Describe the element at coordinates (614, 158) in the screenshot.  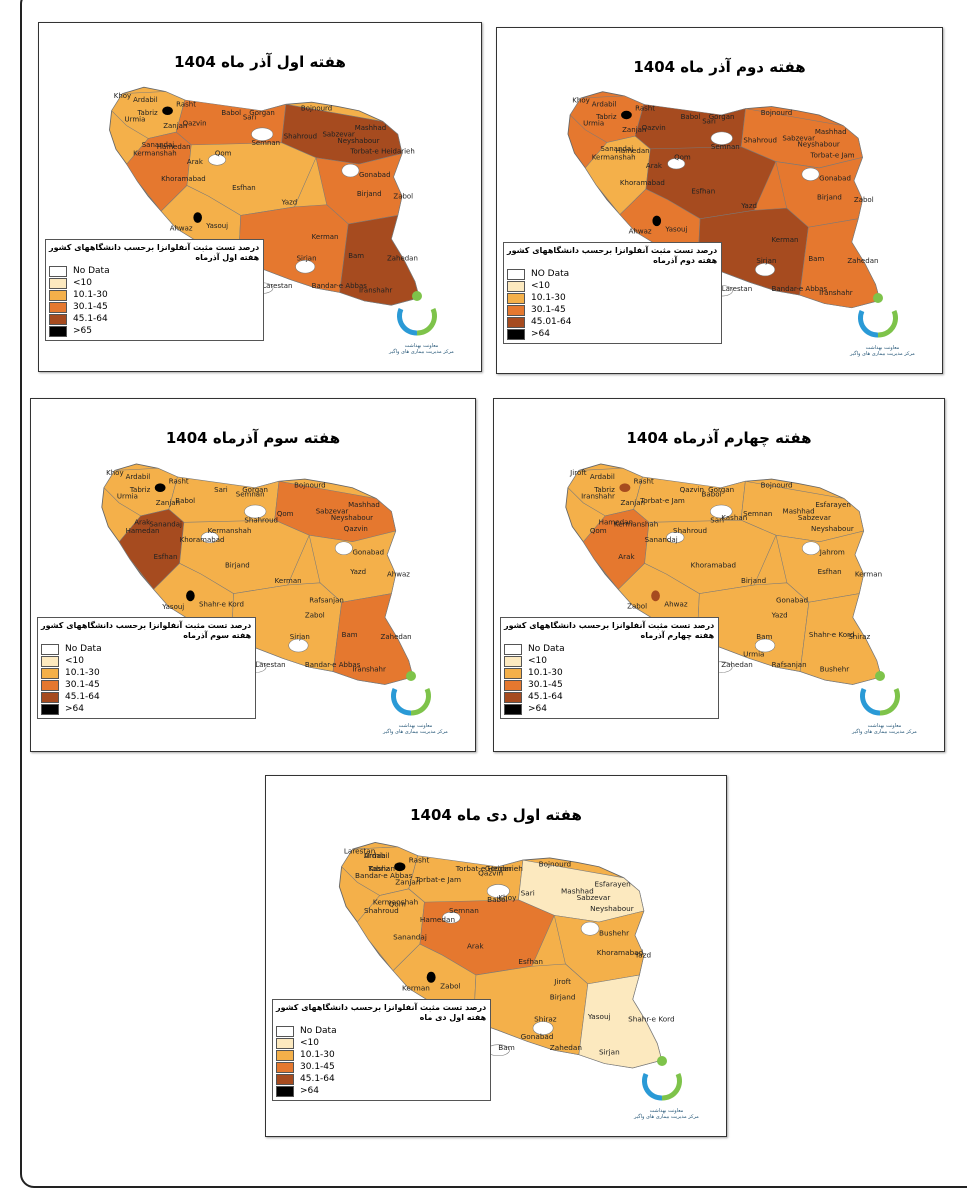
I see `city-label: Kermanshah` at that location.